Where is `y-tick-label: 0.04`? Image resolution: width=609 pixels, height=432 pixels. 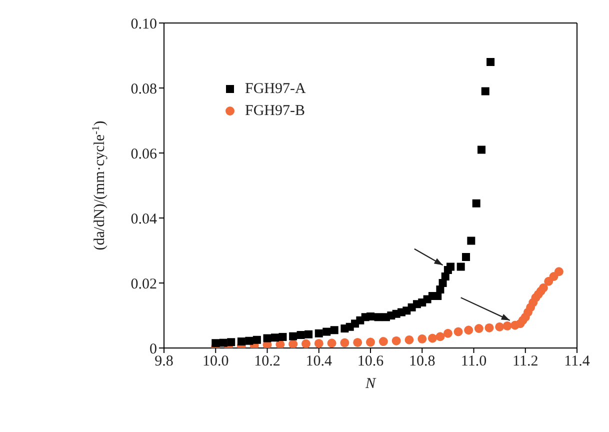 y-tick-label: 0.04 is located at coordinates (144, 219).